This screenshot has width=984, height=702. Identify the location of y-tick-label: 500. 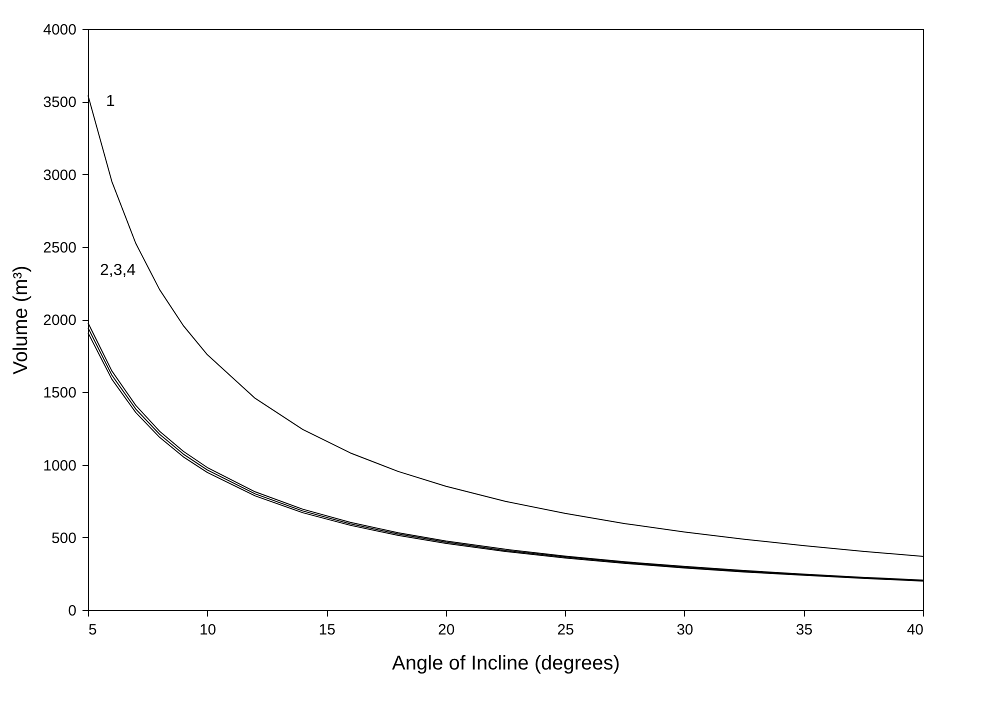
(63, 538).